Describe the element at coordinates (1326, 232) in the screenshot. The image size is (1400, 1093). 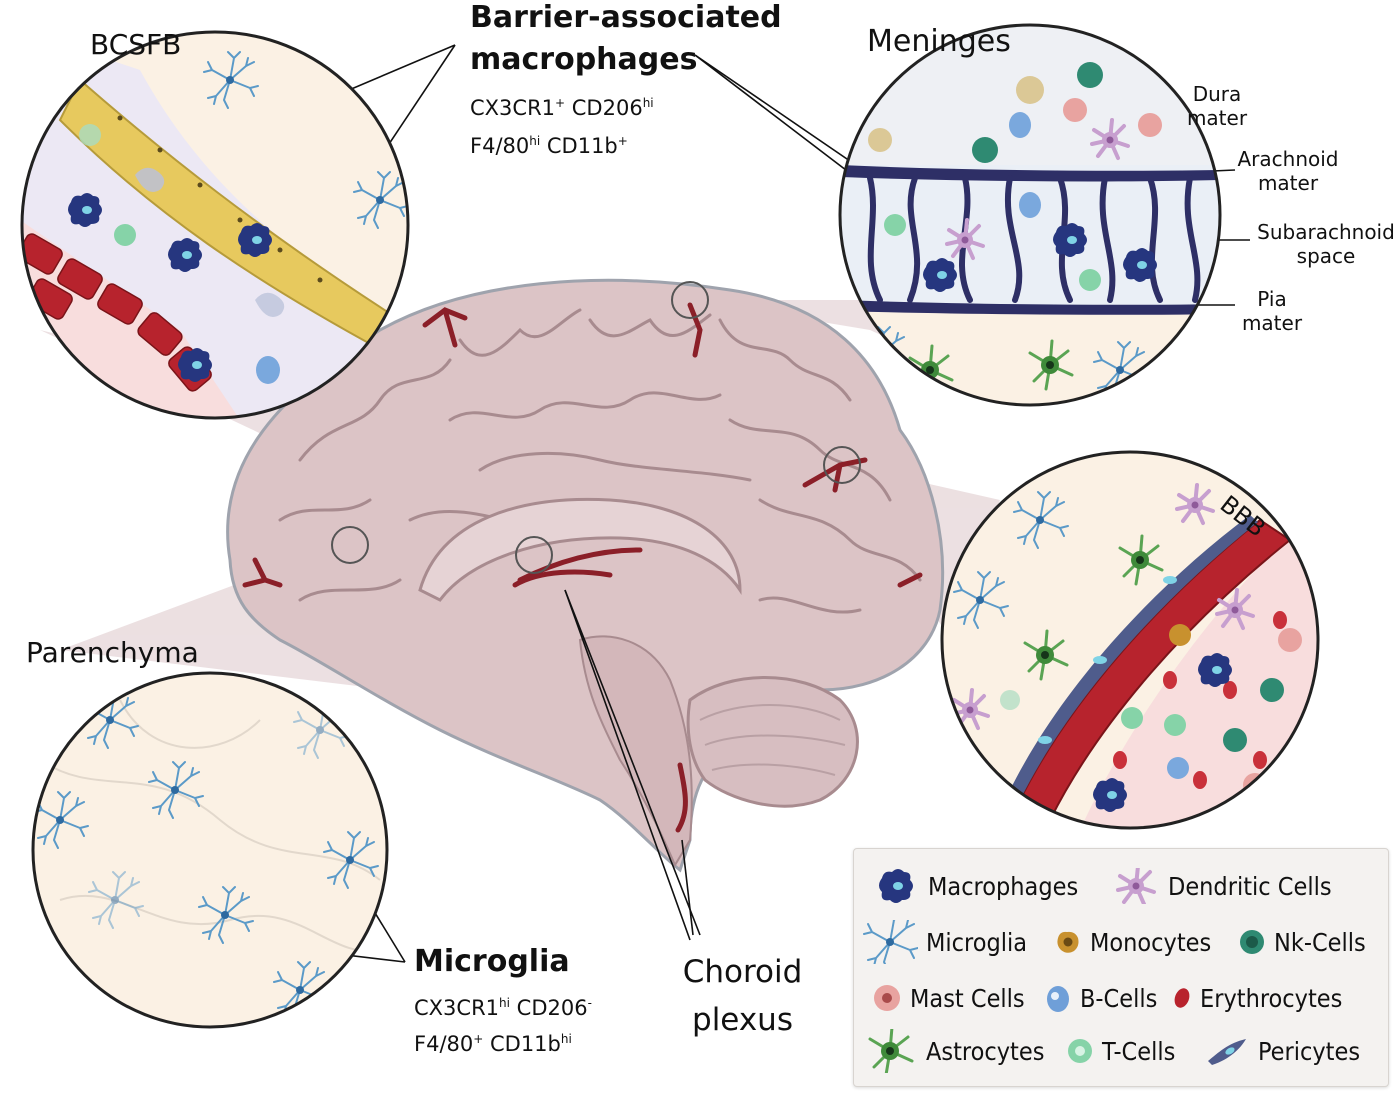
I see `layer-line: Subarachnoid` at that location.